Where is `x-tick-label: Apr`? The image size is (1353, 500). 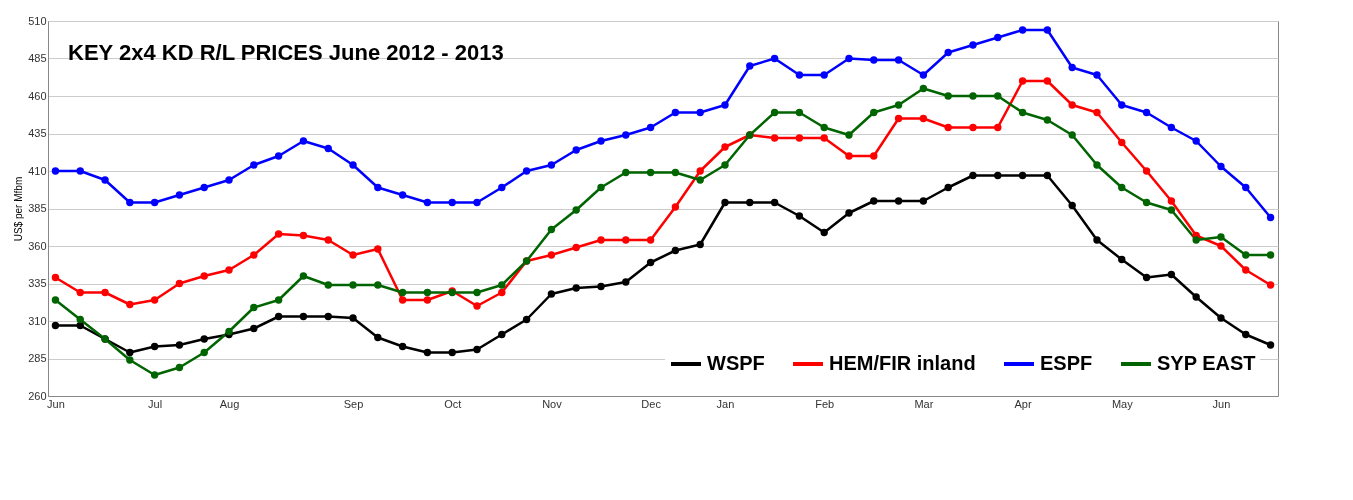
x-tick-label: Apr is located at coordinates (1023, 403).